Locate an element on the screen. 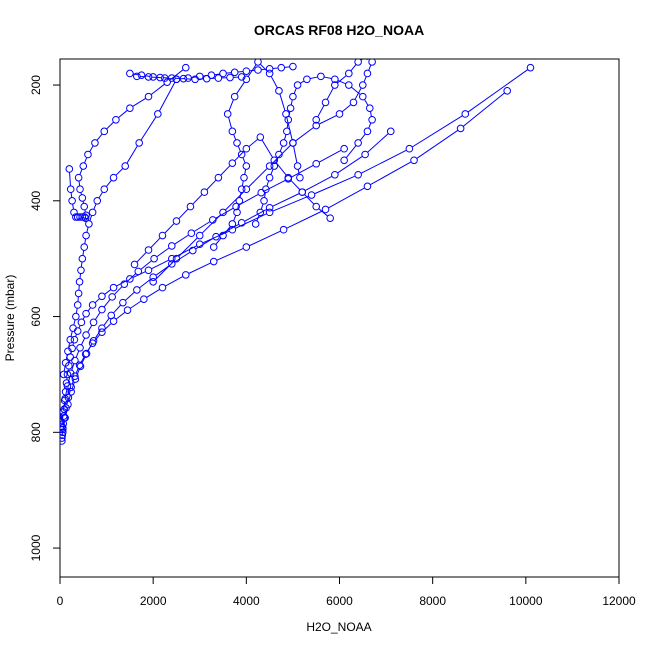 This screenshot has height=655, width=650. y-tick-label: 400 is located at coordinates (36, 200).